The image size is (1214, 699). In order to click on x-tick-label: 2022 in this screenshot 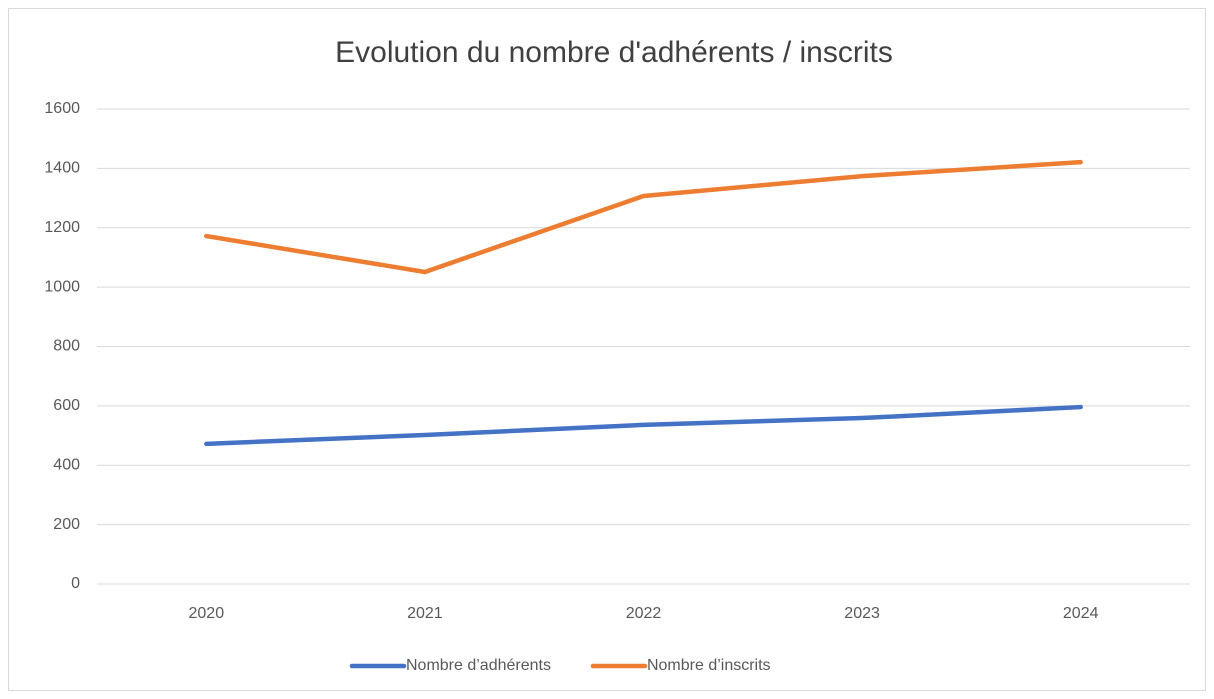, I will do `click(644, 613)`.